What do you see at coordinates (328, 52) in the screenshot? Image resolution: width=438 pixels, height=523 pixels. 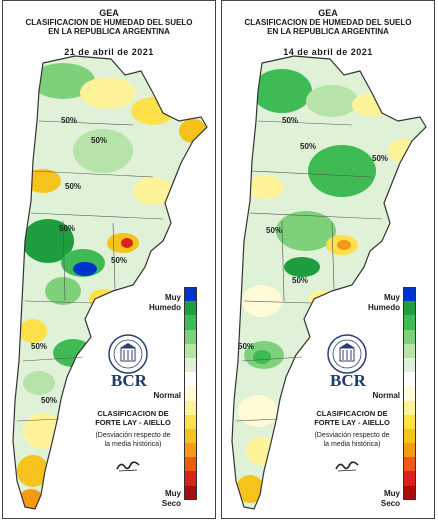 I see `map-date: 14 de abril de 2021` at bounding box center [328, 52].